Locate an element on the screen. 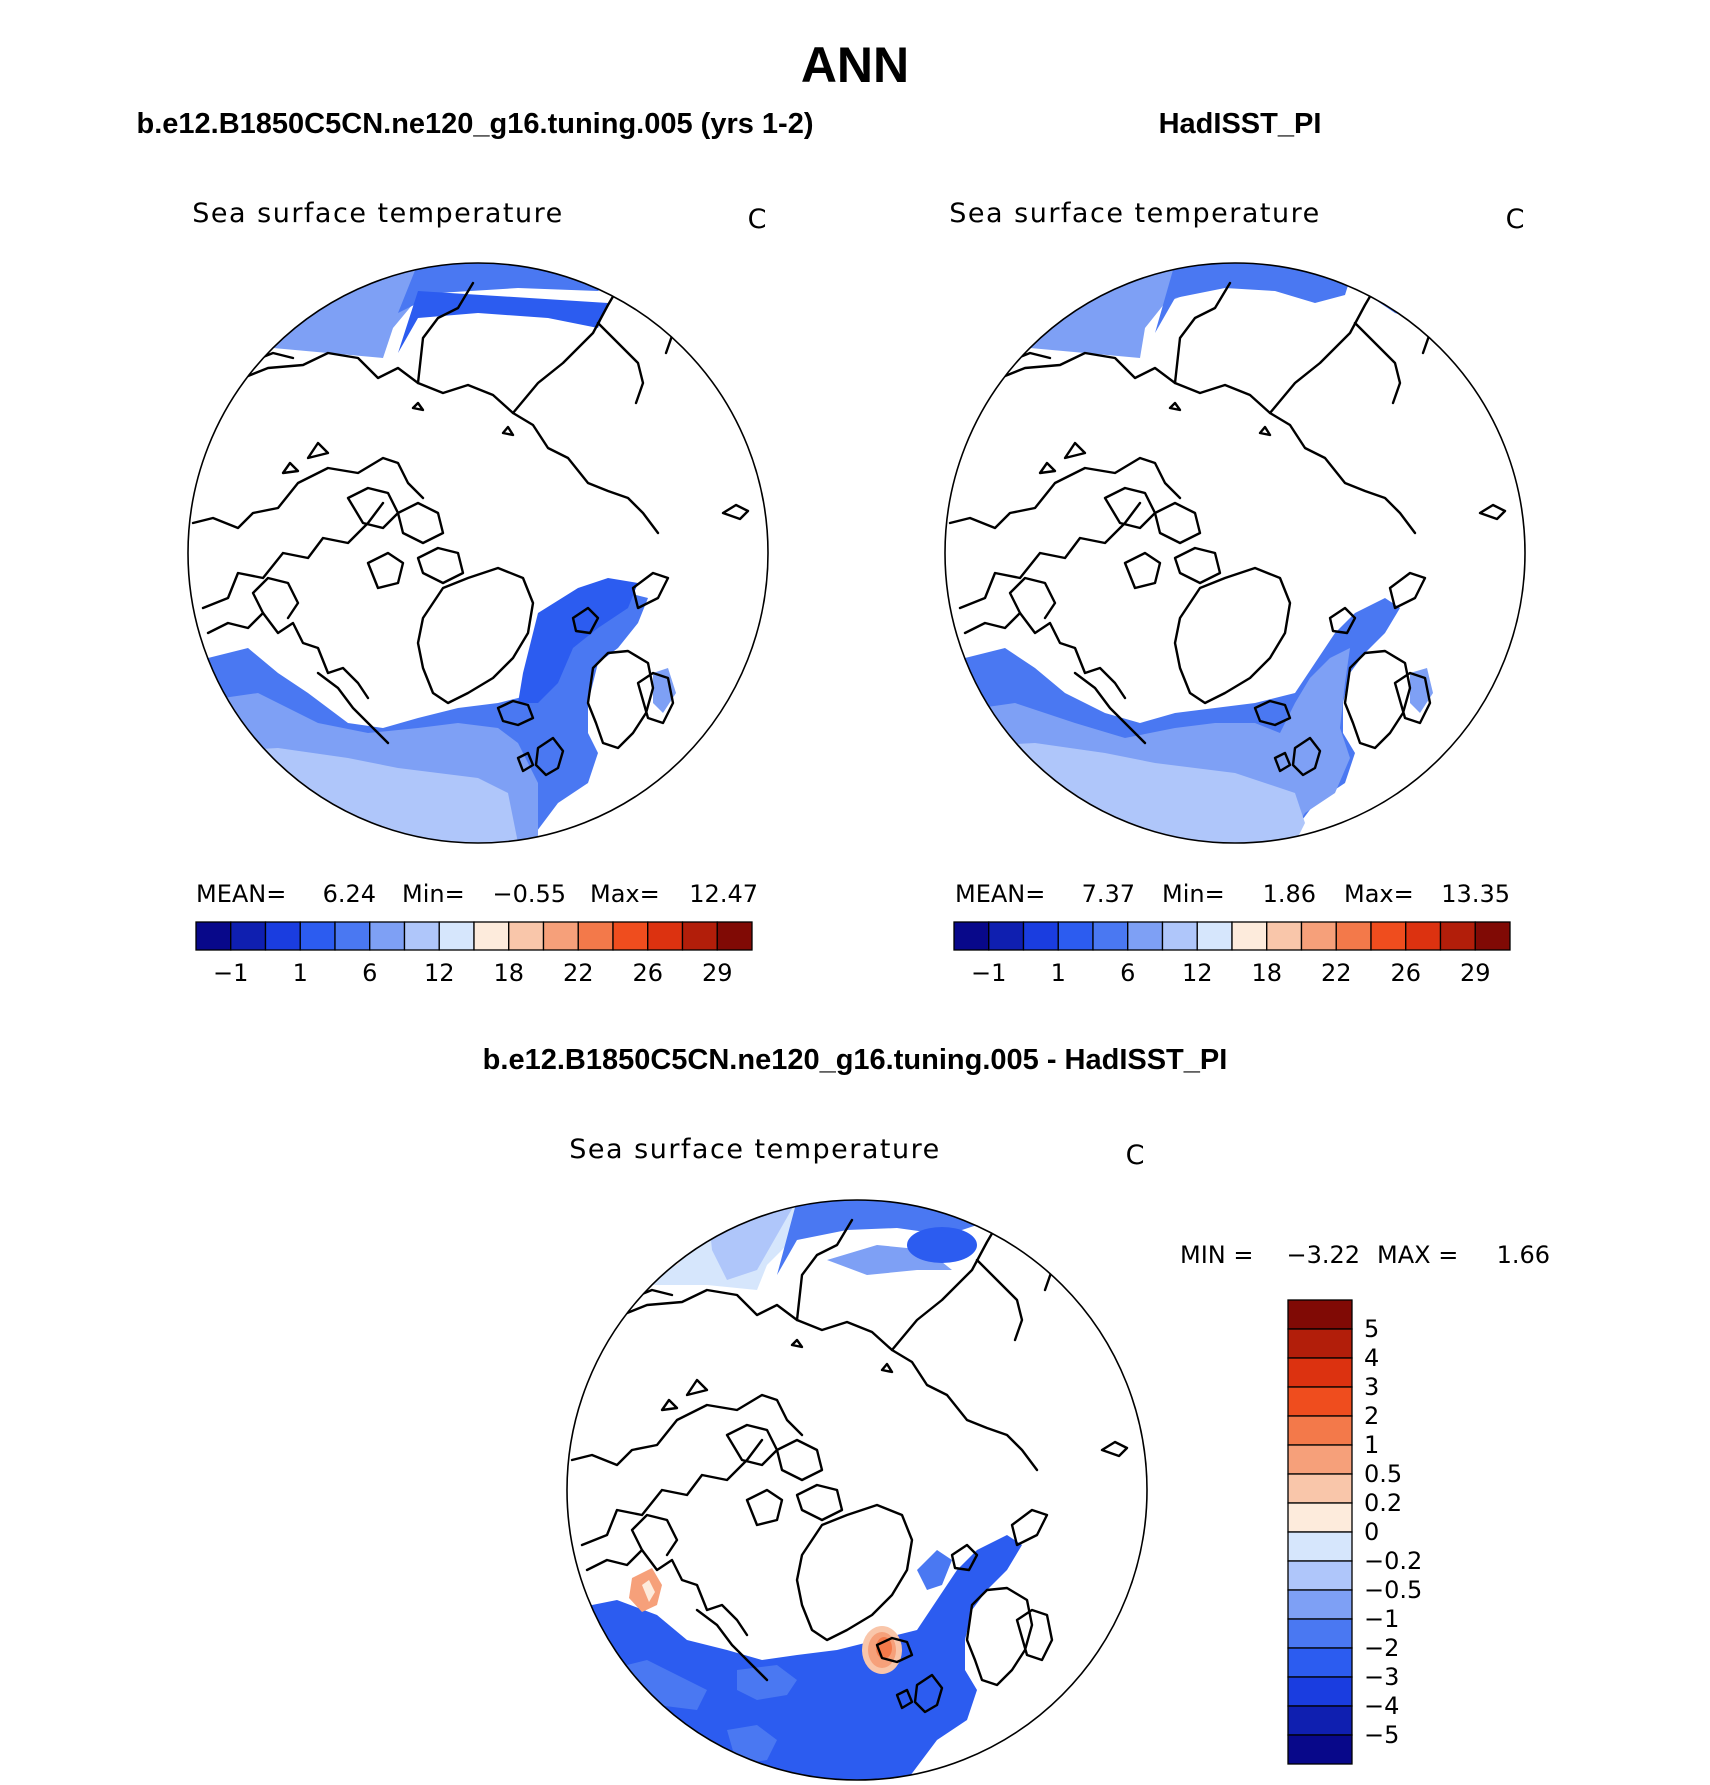  obs-sst-fill-bering is located at coordinates (1255, 298).